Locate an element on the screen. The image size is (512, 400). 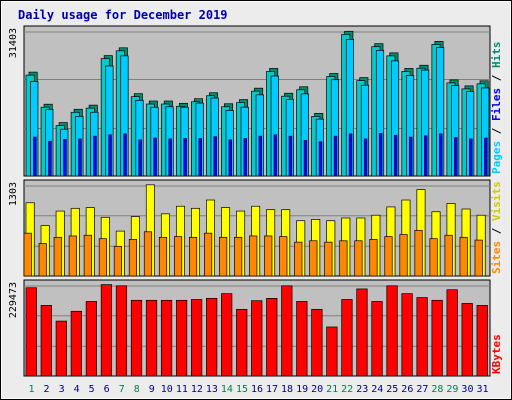
x-axis-label: 23 is located at coordinates (362, 389).